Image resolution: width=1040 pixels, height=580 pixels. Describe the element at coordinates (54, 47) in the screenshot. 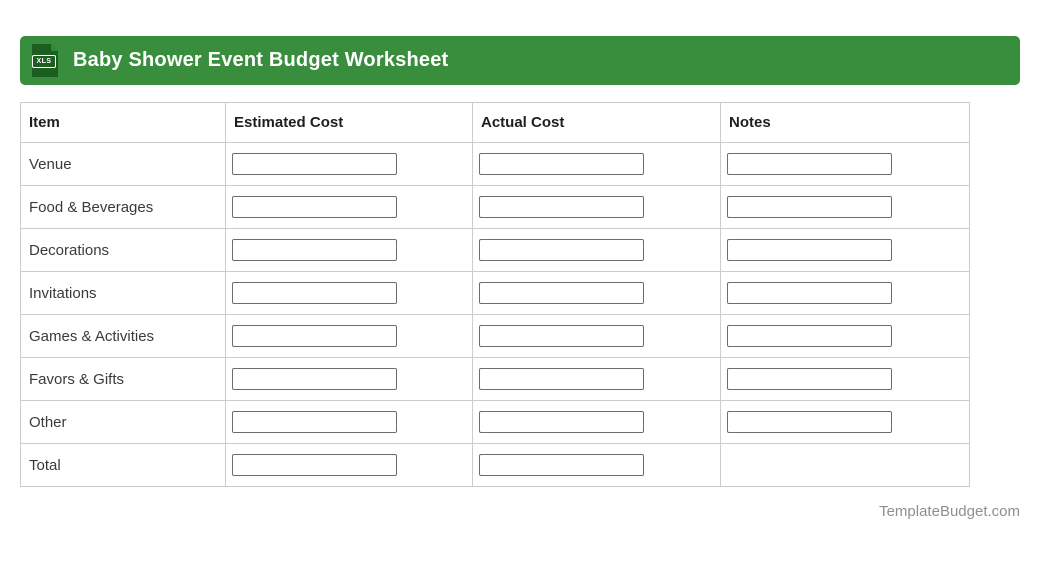

I see `xls-file-fold` at that location.